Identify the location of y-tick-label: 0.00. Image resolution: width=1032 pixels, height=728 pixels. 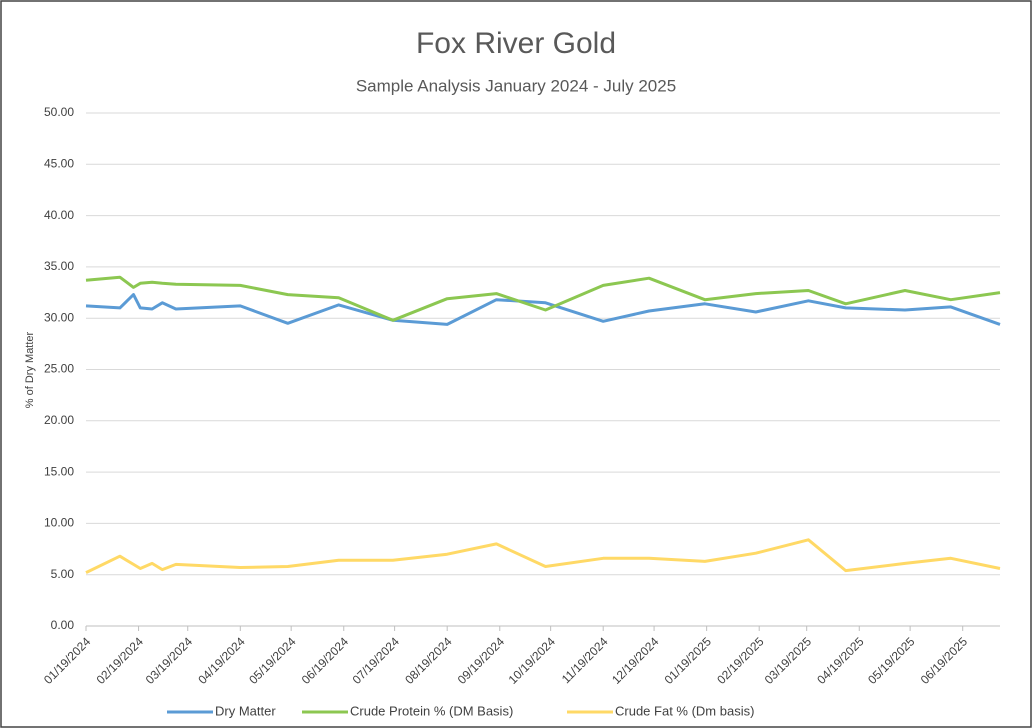
(63, 625).